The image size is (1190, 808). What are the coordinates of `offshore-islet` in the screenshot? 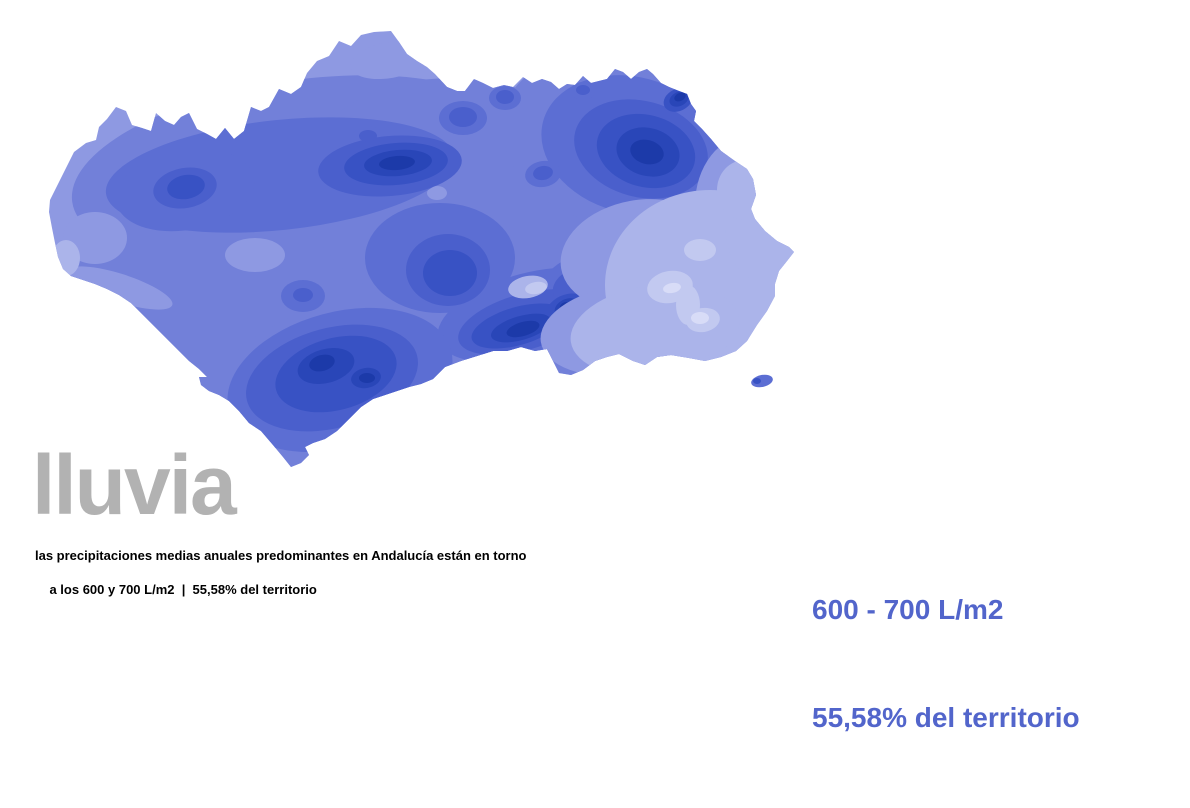 It's located at (762, 381).